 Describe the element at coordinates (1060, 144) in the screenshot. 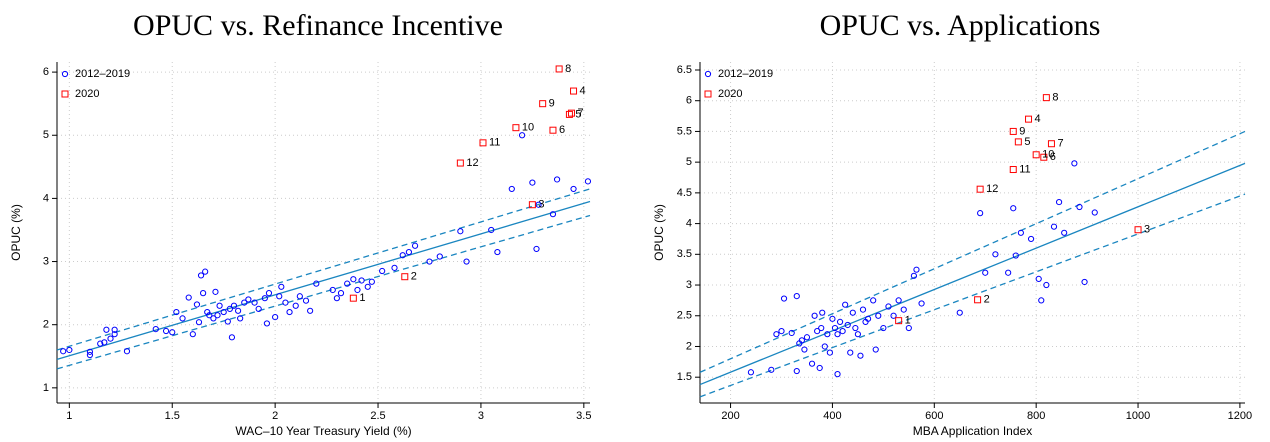

I see `point-label: 7` at that location.